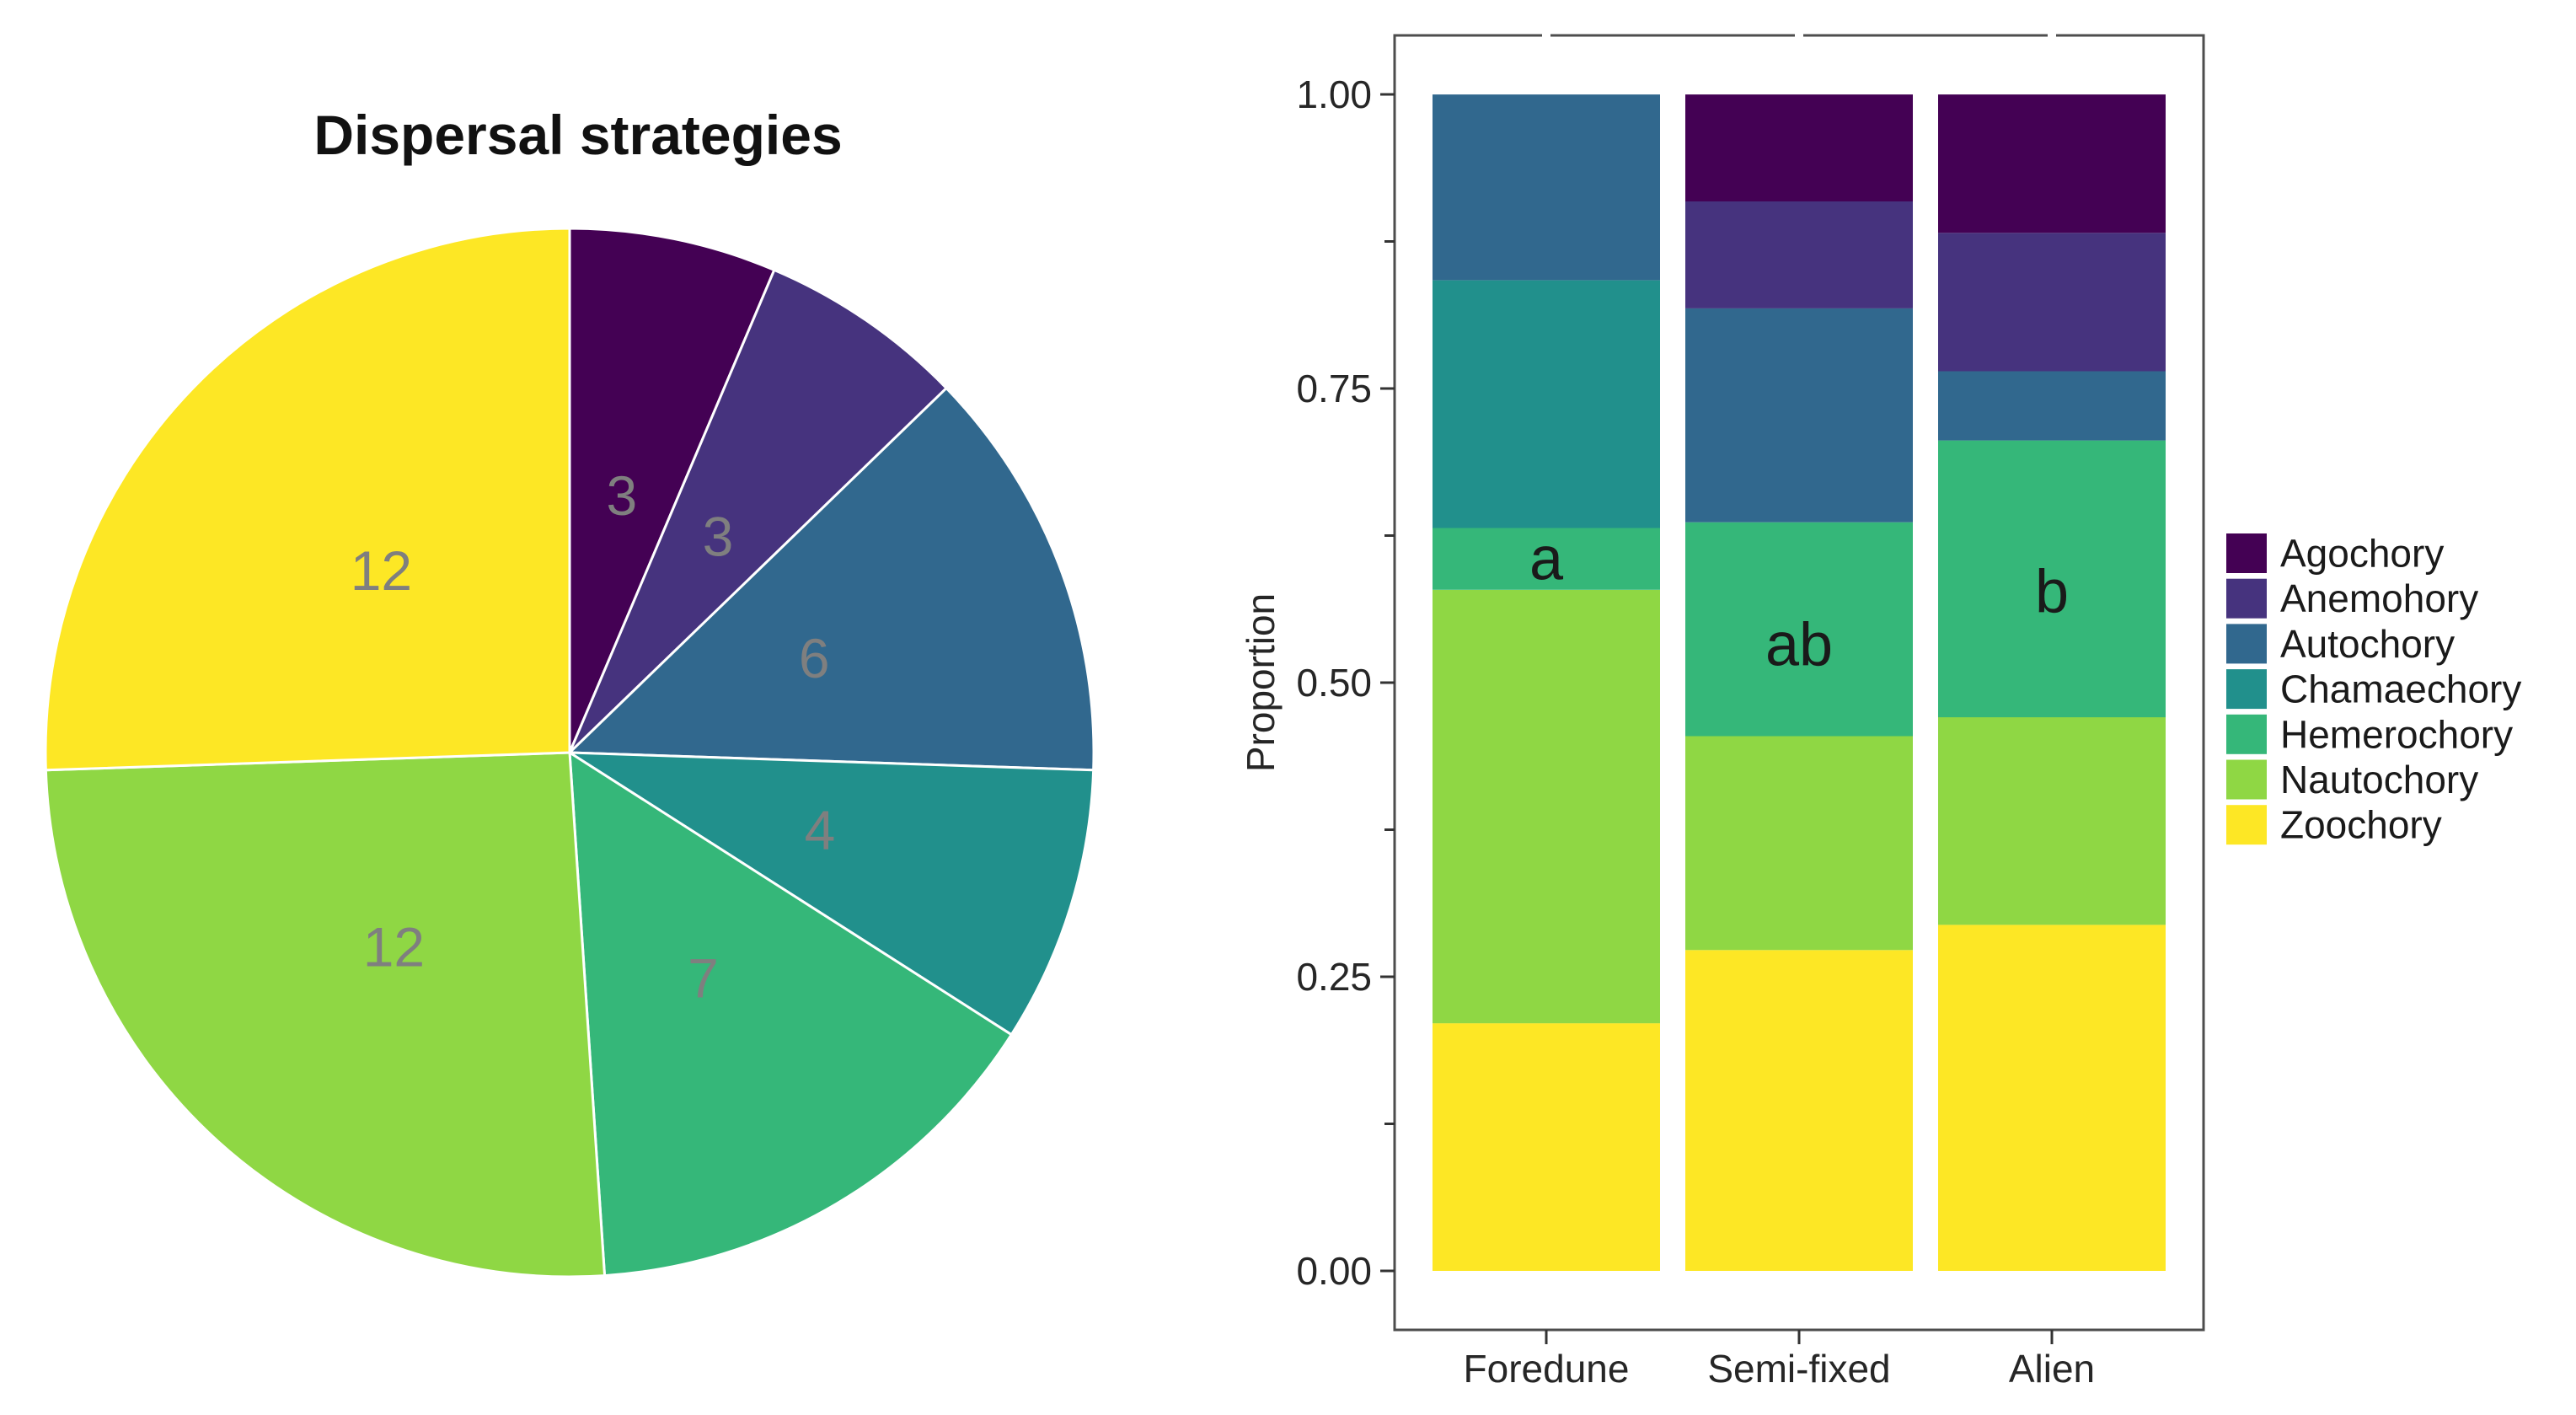  Describe the element at coordinates (2362, 554) in the screenshot. I see `legend-label-agochory: Agochory` at that location.